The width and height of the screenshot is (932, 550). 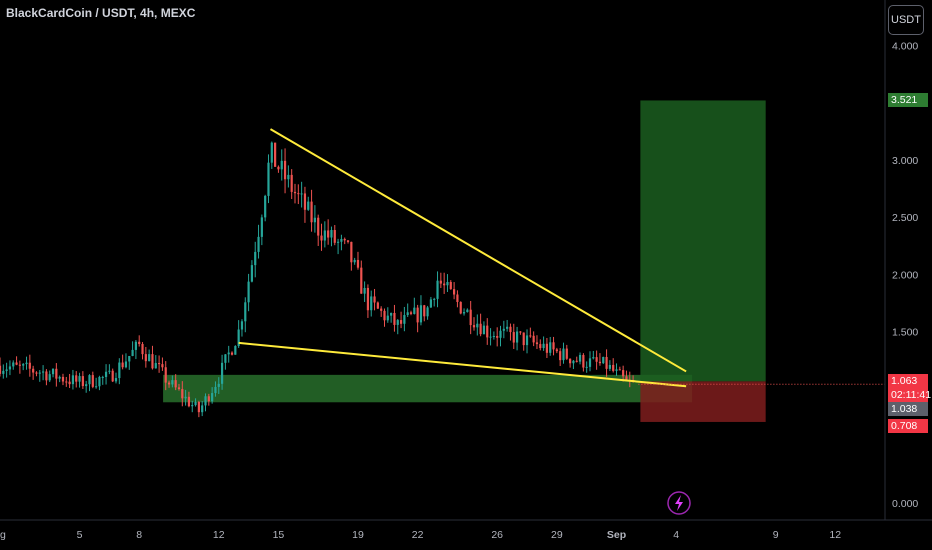 I want to click on x-tick-label: 22, so click(x=418, y=535).